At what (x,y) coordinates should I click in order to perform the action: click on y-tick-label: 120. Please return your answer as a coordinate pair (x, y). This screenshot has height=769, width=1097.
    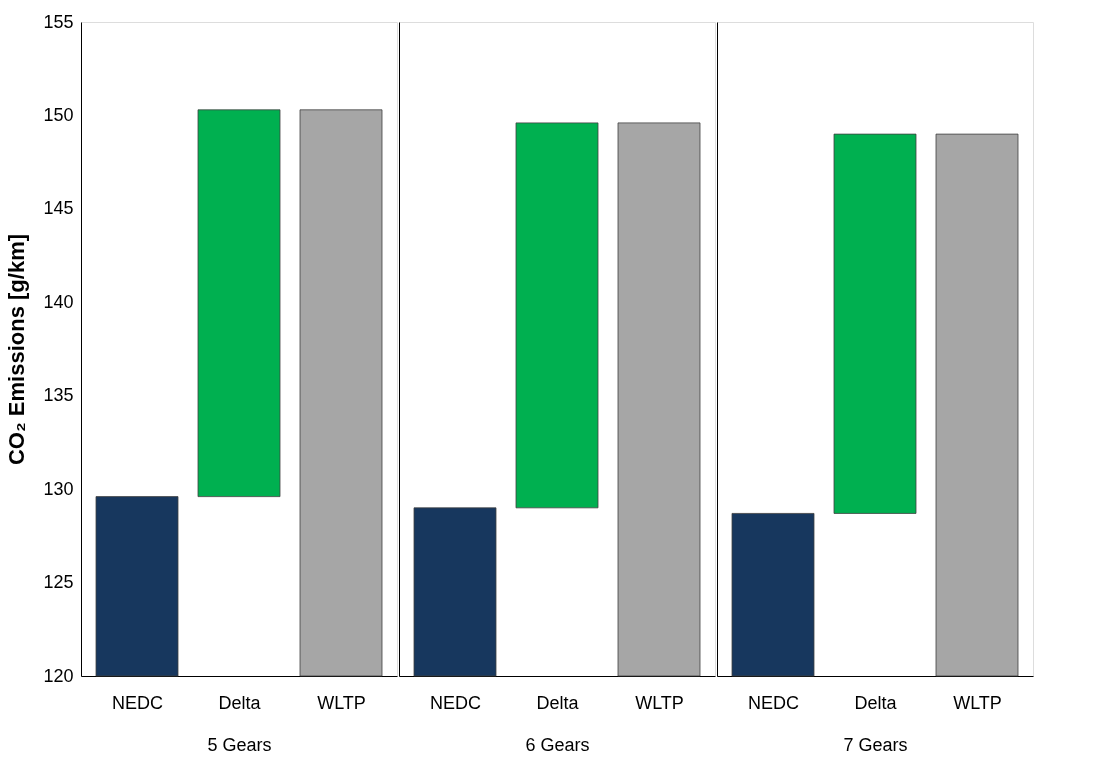
    Looking at the image, I should click on (58, 675).